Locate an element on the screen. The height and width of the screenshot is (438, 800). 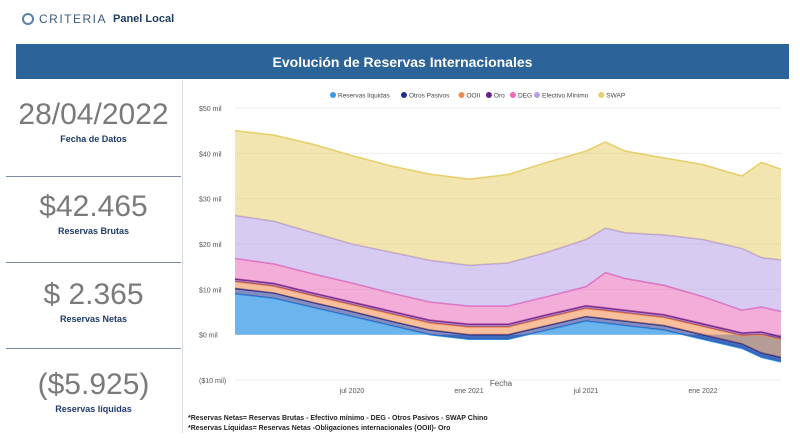
kpi-brutas-card: $42.465 Reservas Brutas is located at coordinates (93, 226).